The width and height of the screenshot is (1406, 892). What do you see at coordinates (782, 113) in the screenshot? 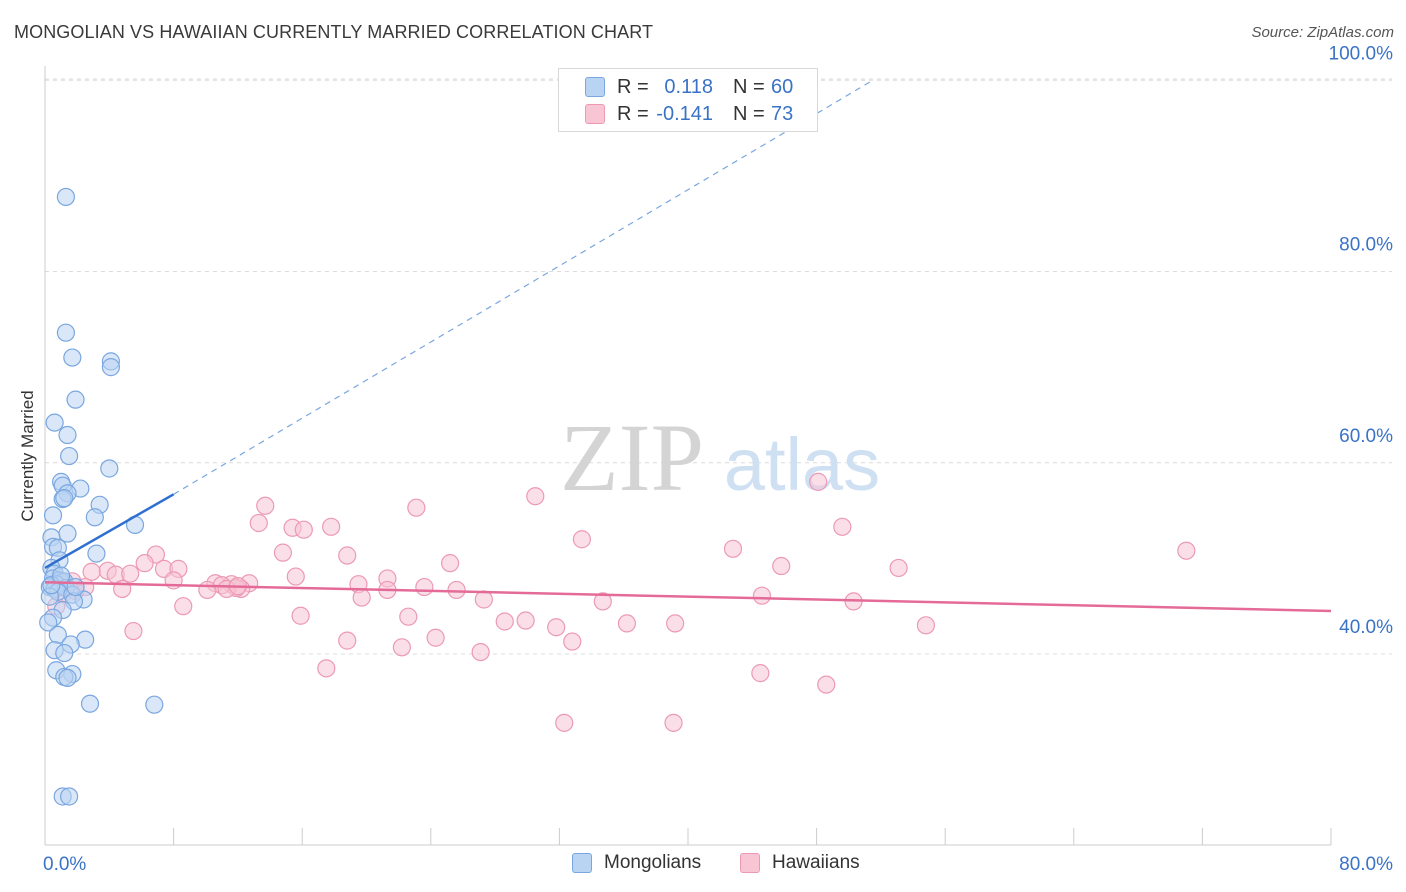
I see `n-value: 73` at bounding box center [782, 113].